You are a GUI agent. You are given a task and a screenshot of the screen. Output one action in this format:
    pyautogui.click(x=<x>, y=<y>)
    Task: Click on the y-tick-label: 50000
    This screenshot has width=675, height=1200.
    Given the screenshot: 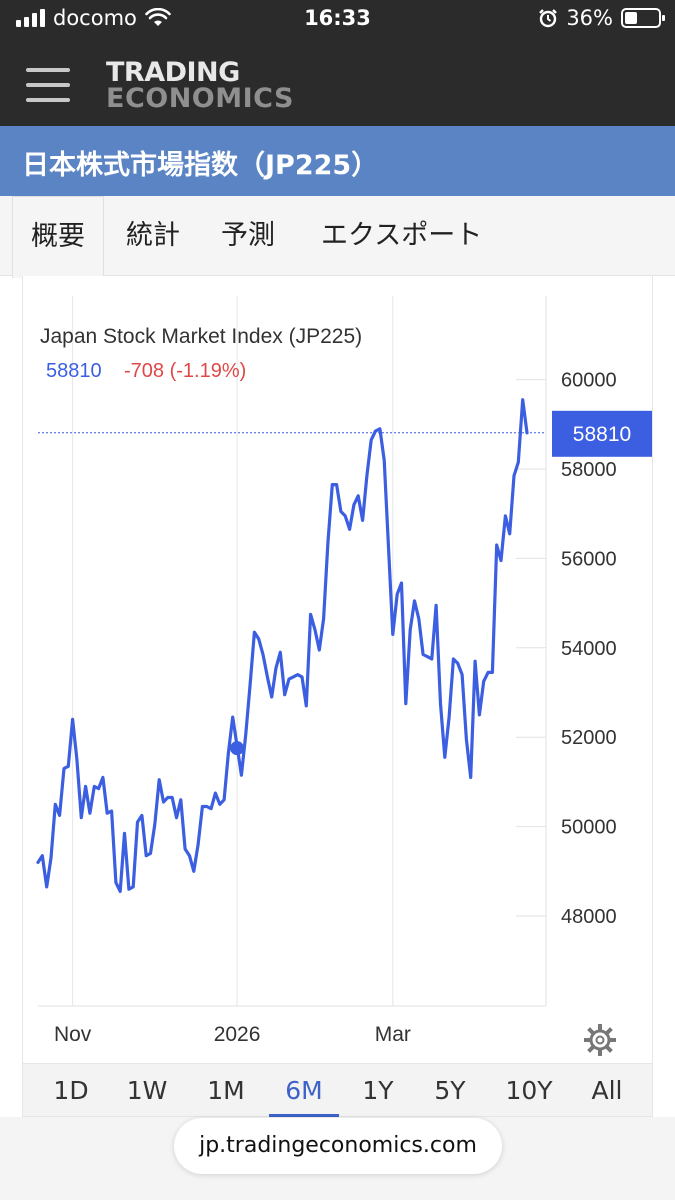 What is the action you would take?
    pyautogui.click(x=589, y=828)
    